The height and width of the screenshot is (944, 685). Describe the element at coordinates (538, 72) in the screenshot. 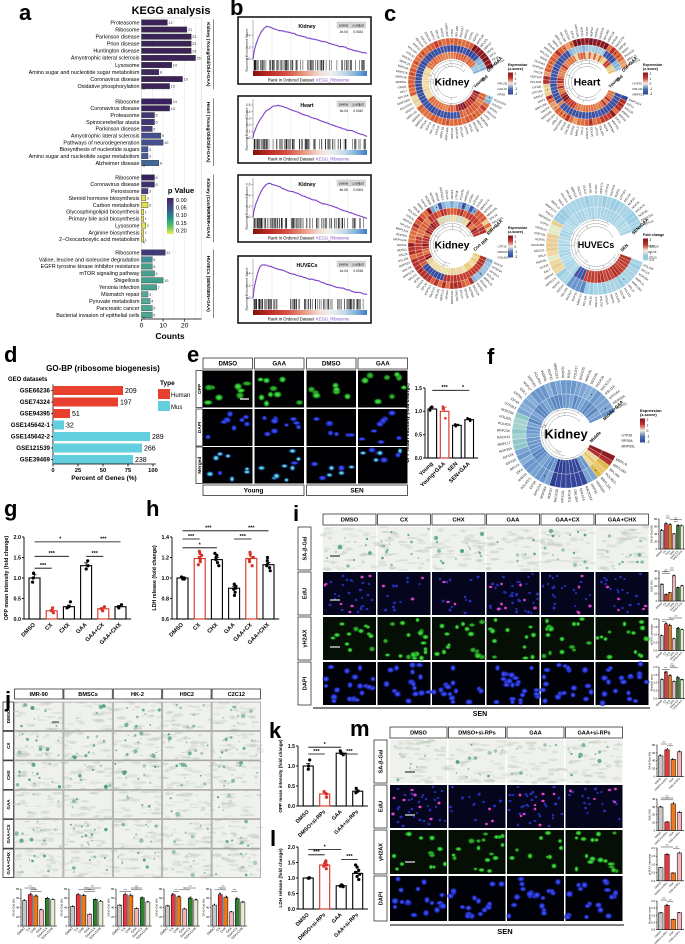

I see `svg-text: RSL29` at that location.